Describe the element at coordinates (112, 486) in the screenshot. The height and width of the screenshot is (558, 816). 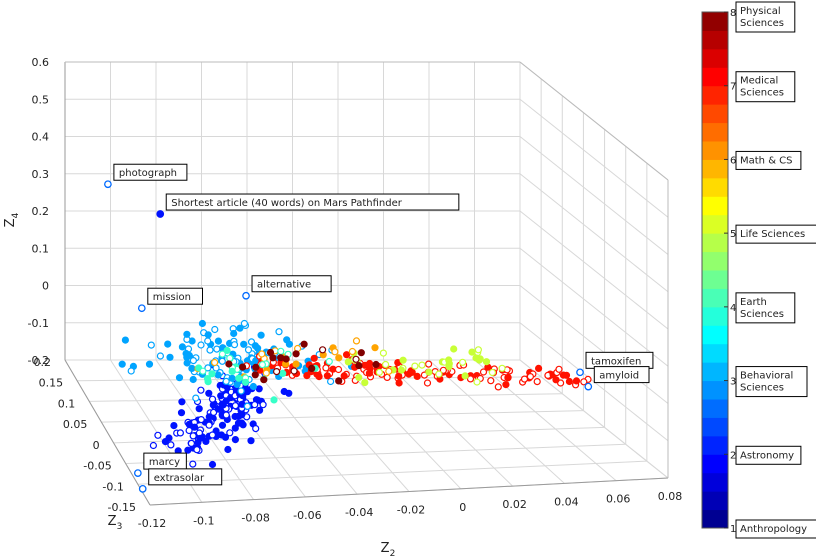
I see `y-tick-label: -0.1` at that location.